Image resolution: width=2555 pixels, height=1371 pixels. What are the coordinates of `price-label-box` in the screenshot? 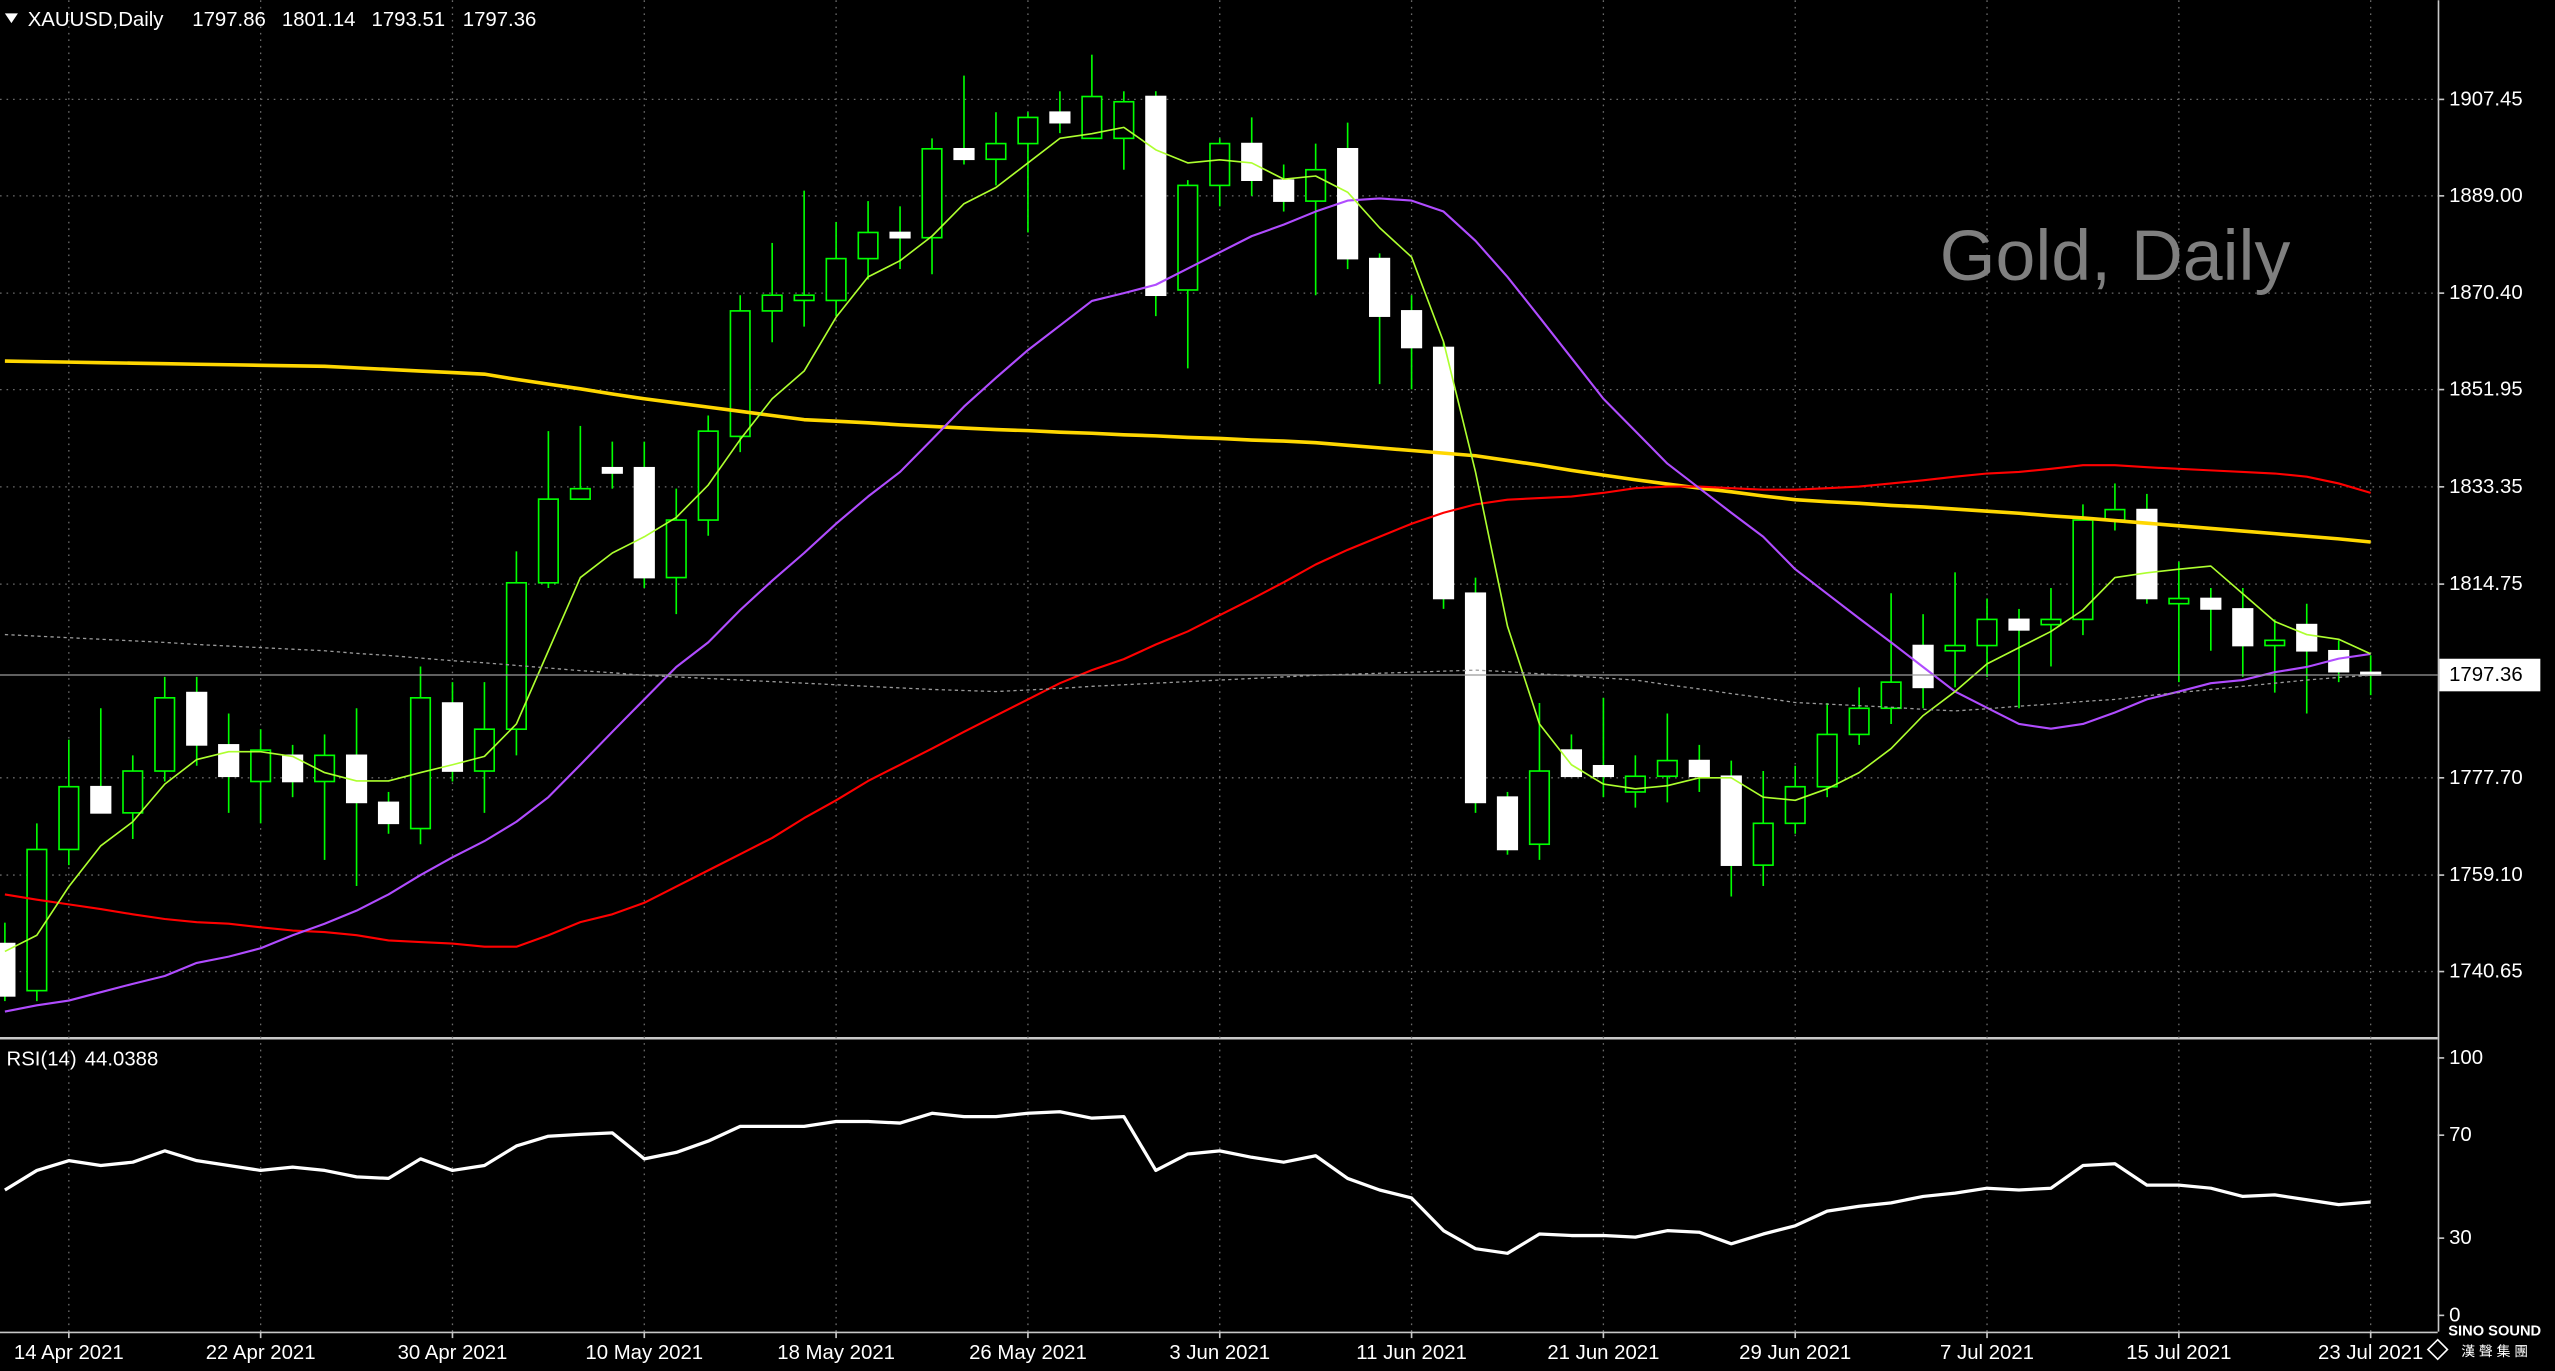 It's located at (2490, 675).